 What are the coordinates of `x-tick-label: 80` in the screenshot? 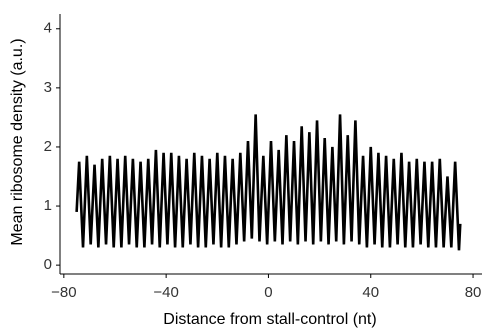 It's located at (473, 292).